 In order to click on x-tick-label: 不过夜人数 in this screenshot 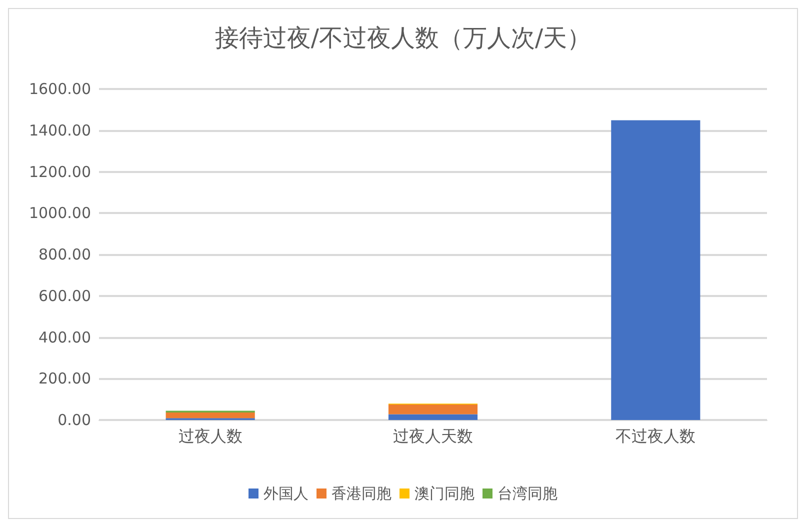, I will do `click(656, 436)`.